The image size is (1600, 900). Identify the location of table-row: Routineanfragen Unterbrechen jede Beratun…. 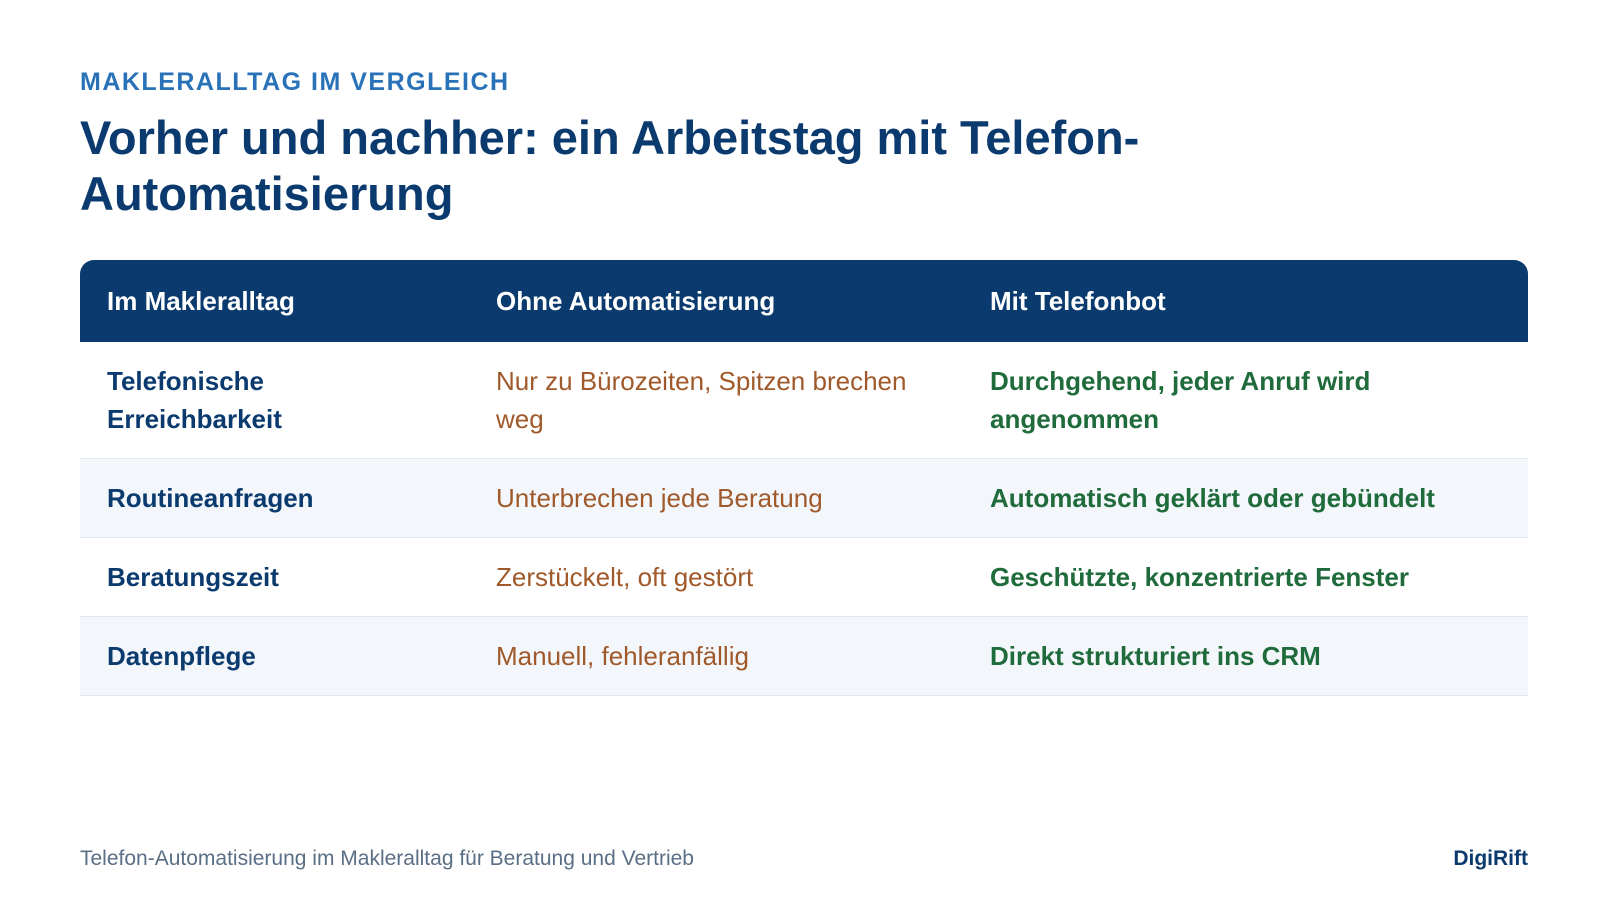
(804, 498).